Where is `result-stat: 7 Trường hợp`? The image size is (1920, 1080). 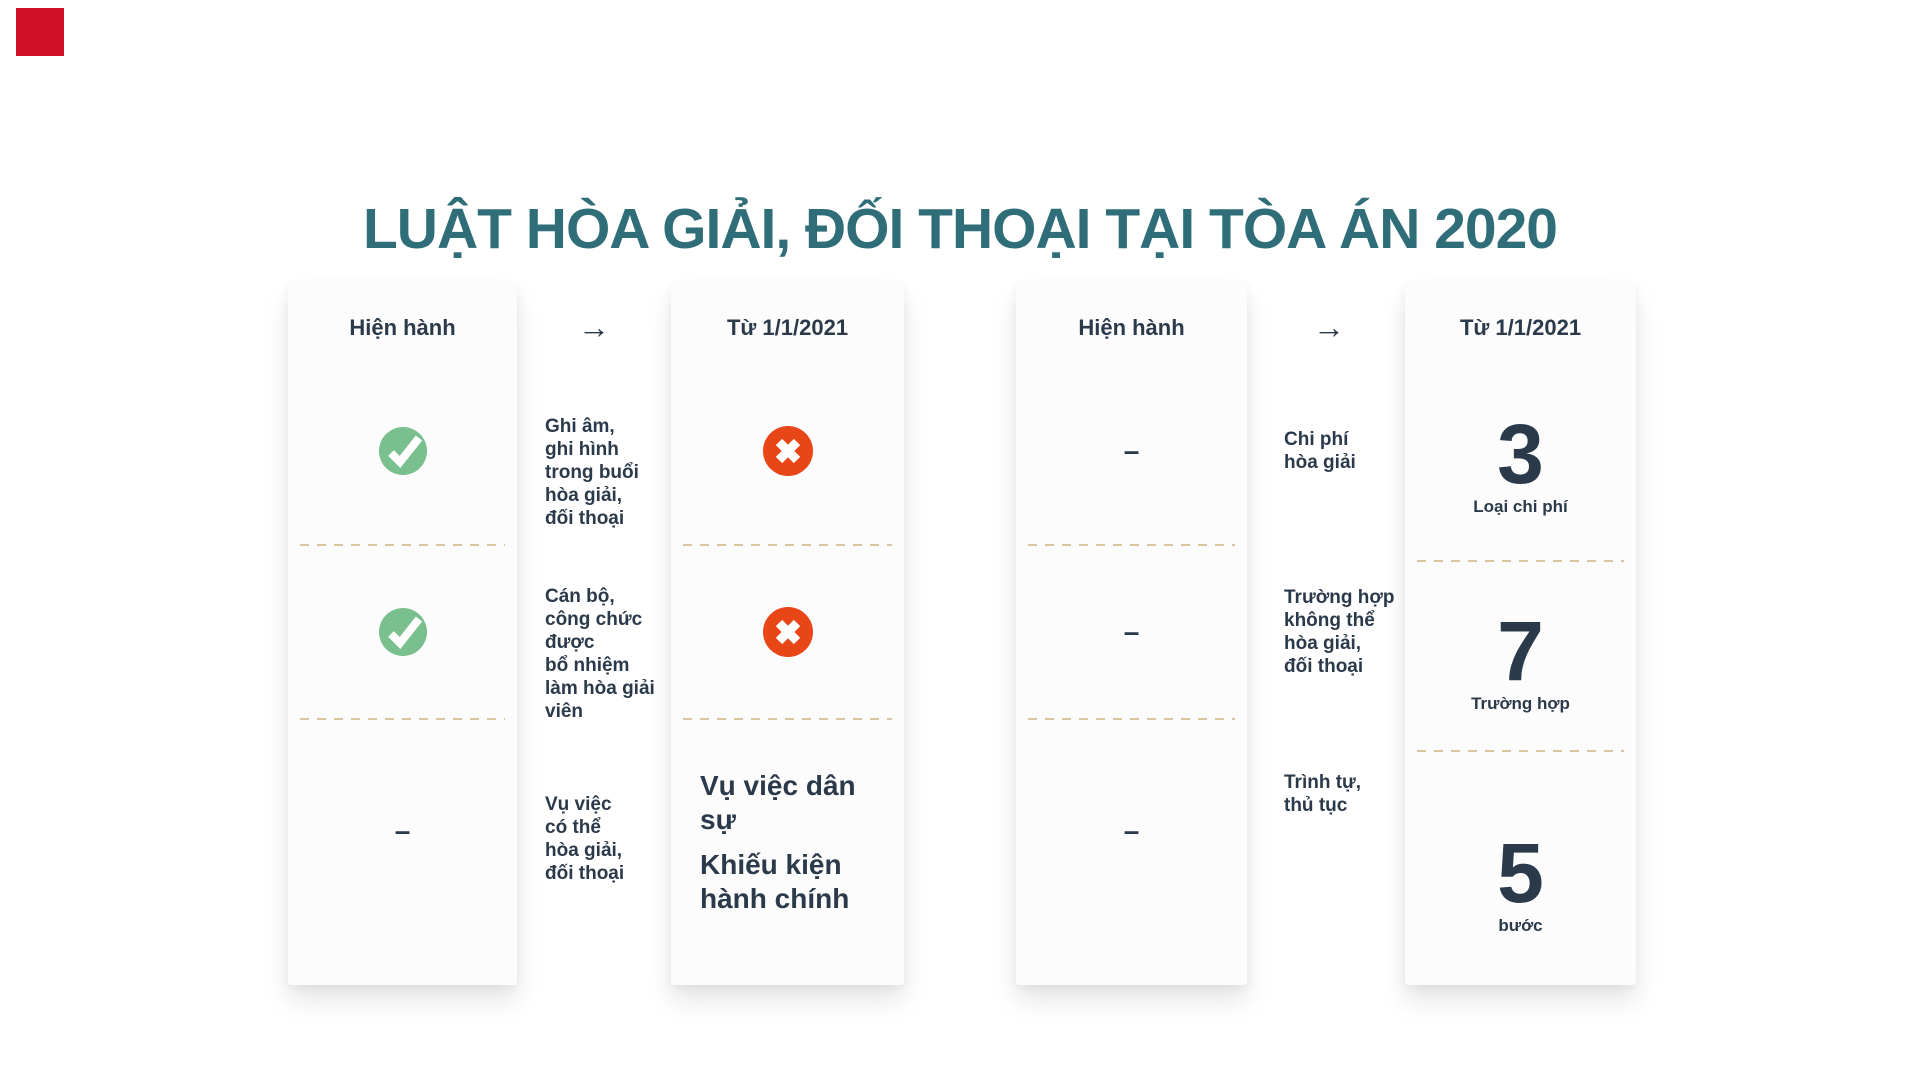 result-stat: 7 Trường hợp is located at coordinates (1520, 655).